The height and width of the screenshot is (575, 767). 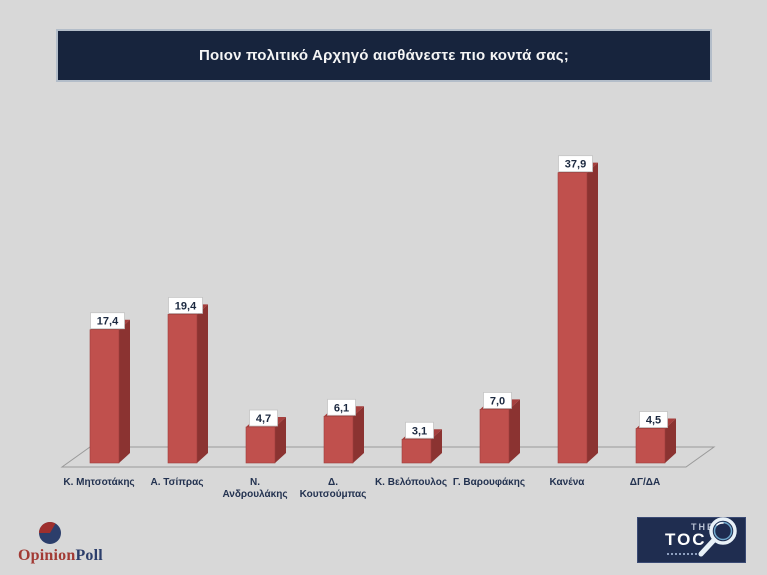 I want to click on value-label-text: 37,9, so click(x=575, y=165).